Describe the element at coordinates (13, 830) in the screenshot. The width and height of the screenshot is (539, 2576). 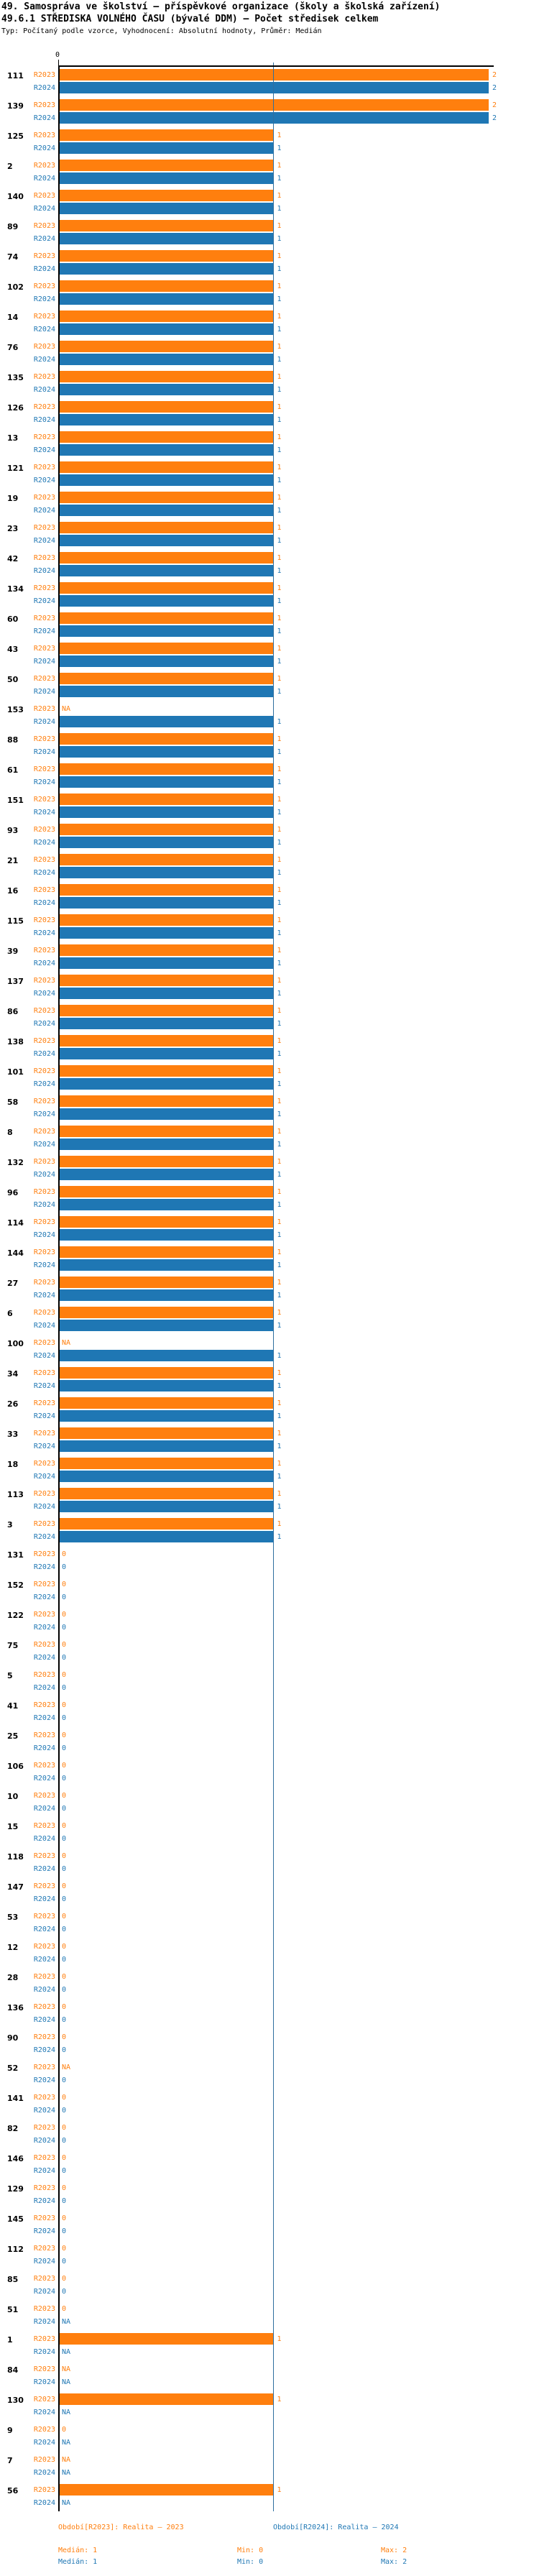
I see `row-number: 93` at that location.